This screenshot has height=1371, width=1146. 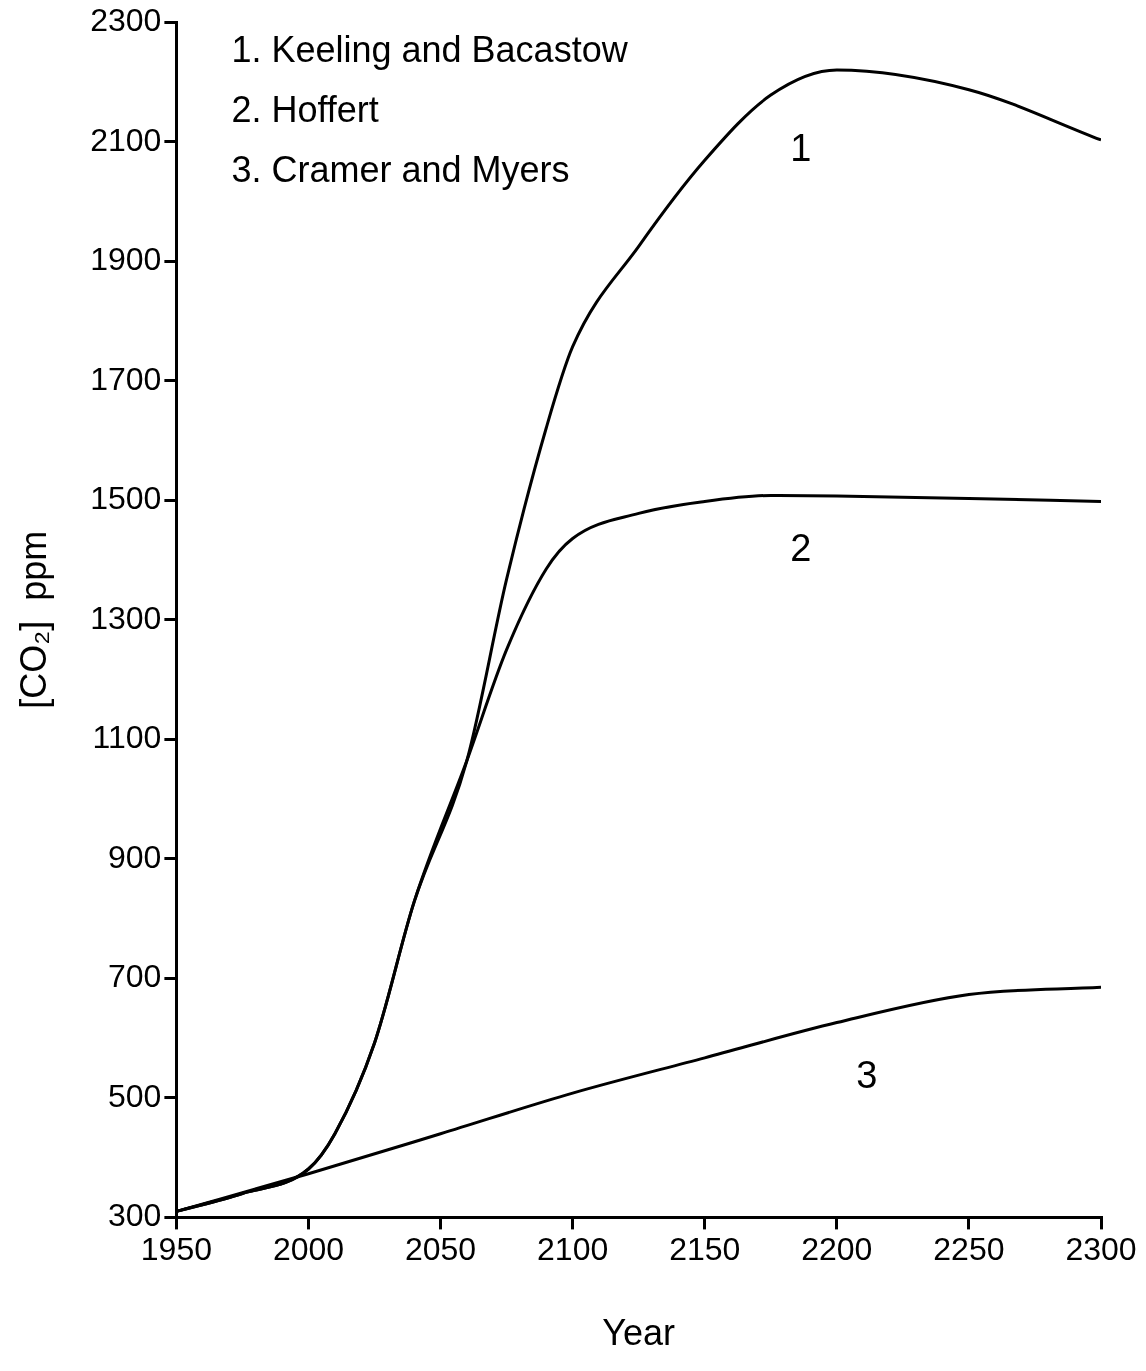 I want to click on series-label: 2, so click(x=801, y=547).